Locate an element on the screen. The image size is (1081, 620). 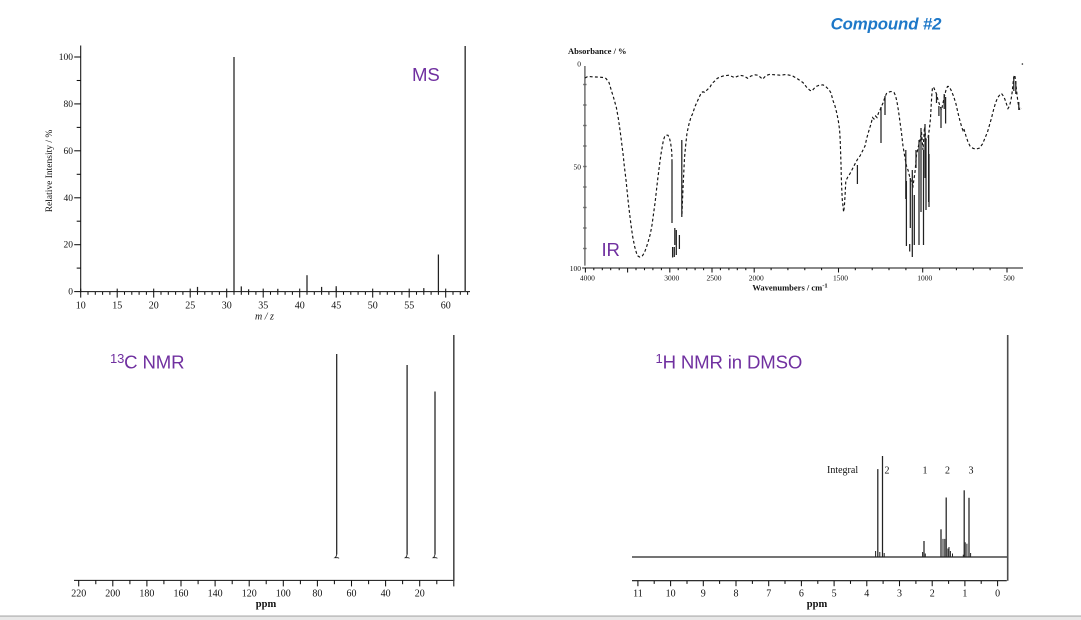
svg-text: 5 is located at coordinates (834, 594).